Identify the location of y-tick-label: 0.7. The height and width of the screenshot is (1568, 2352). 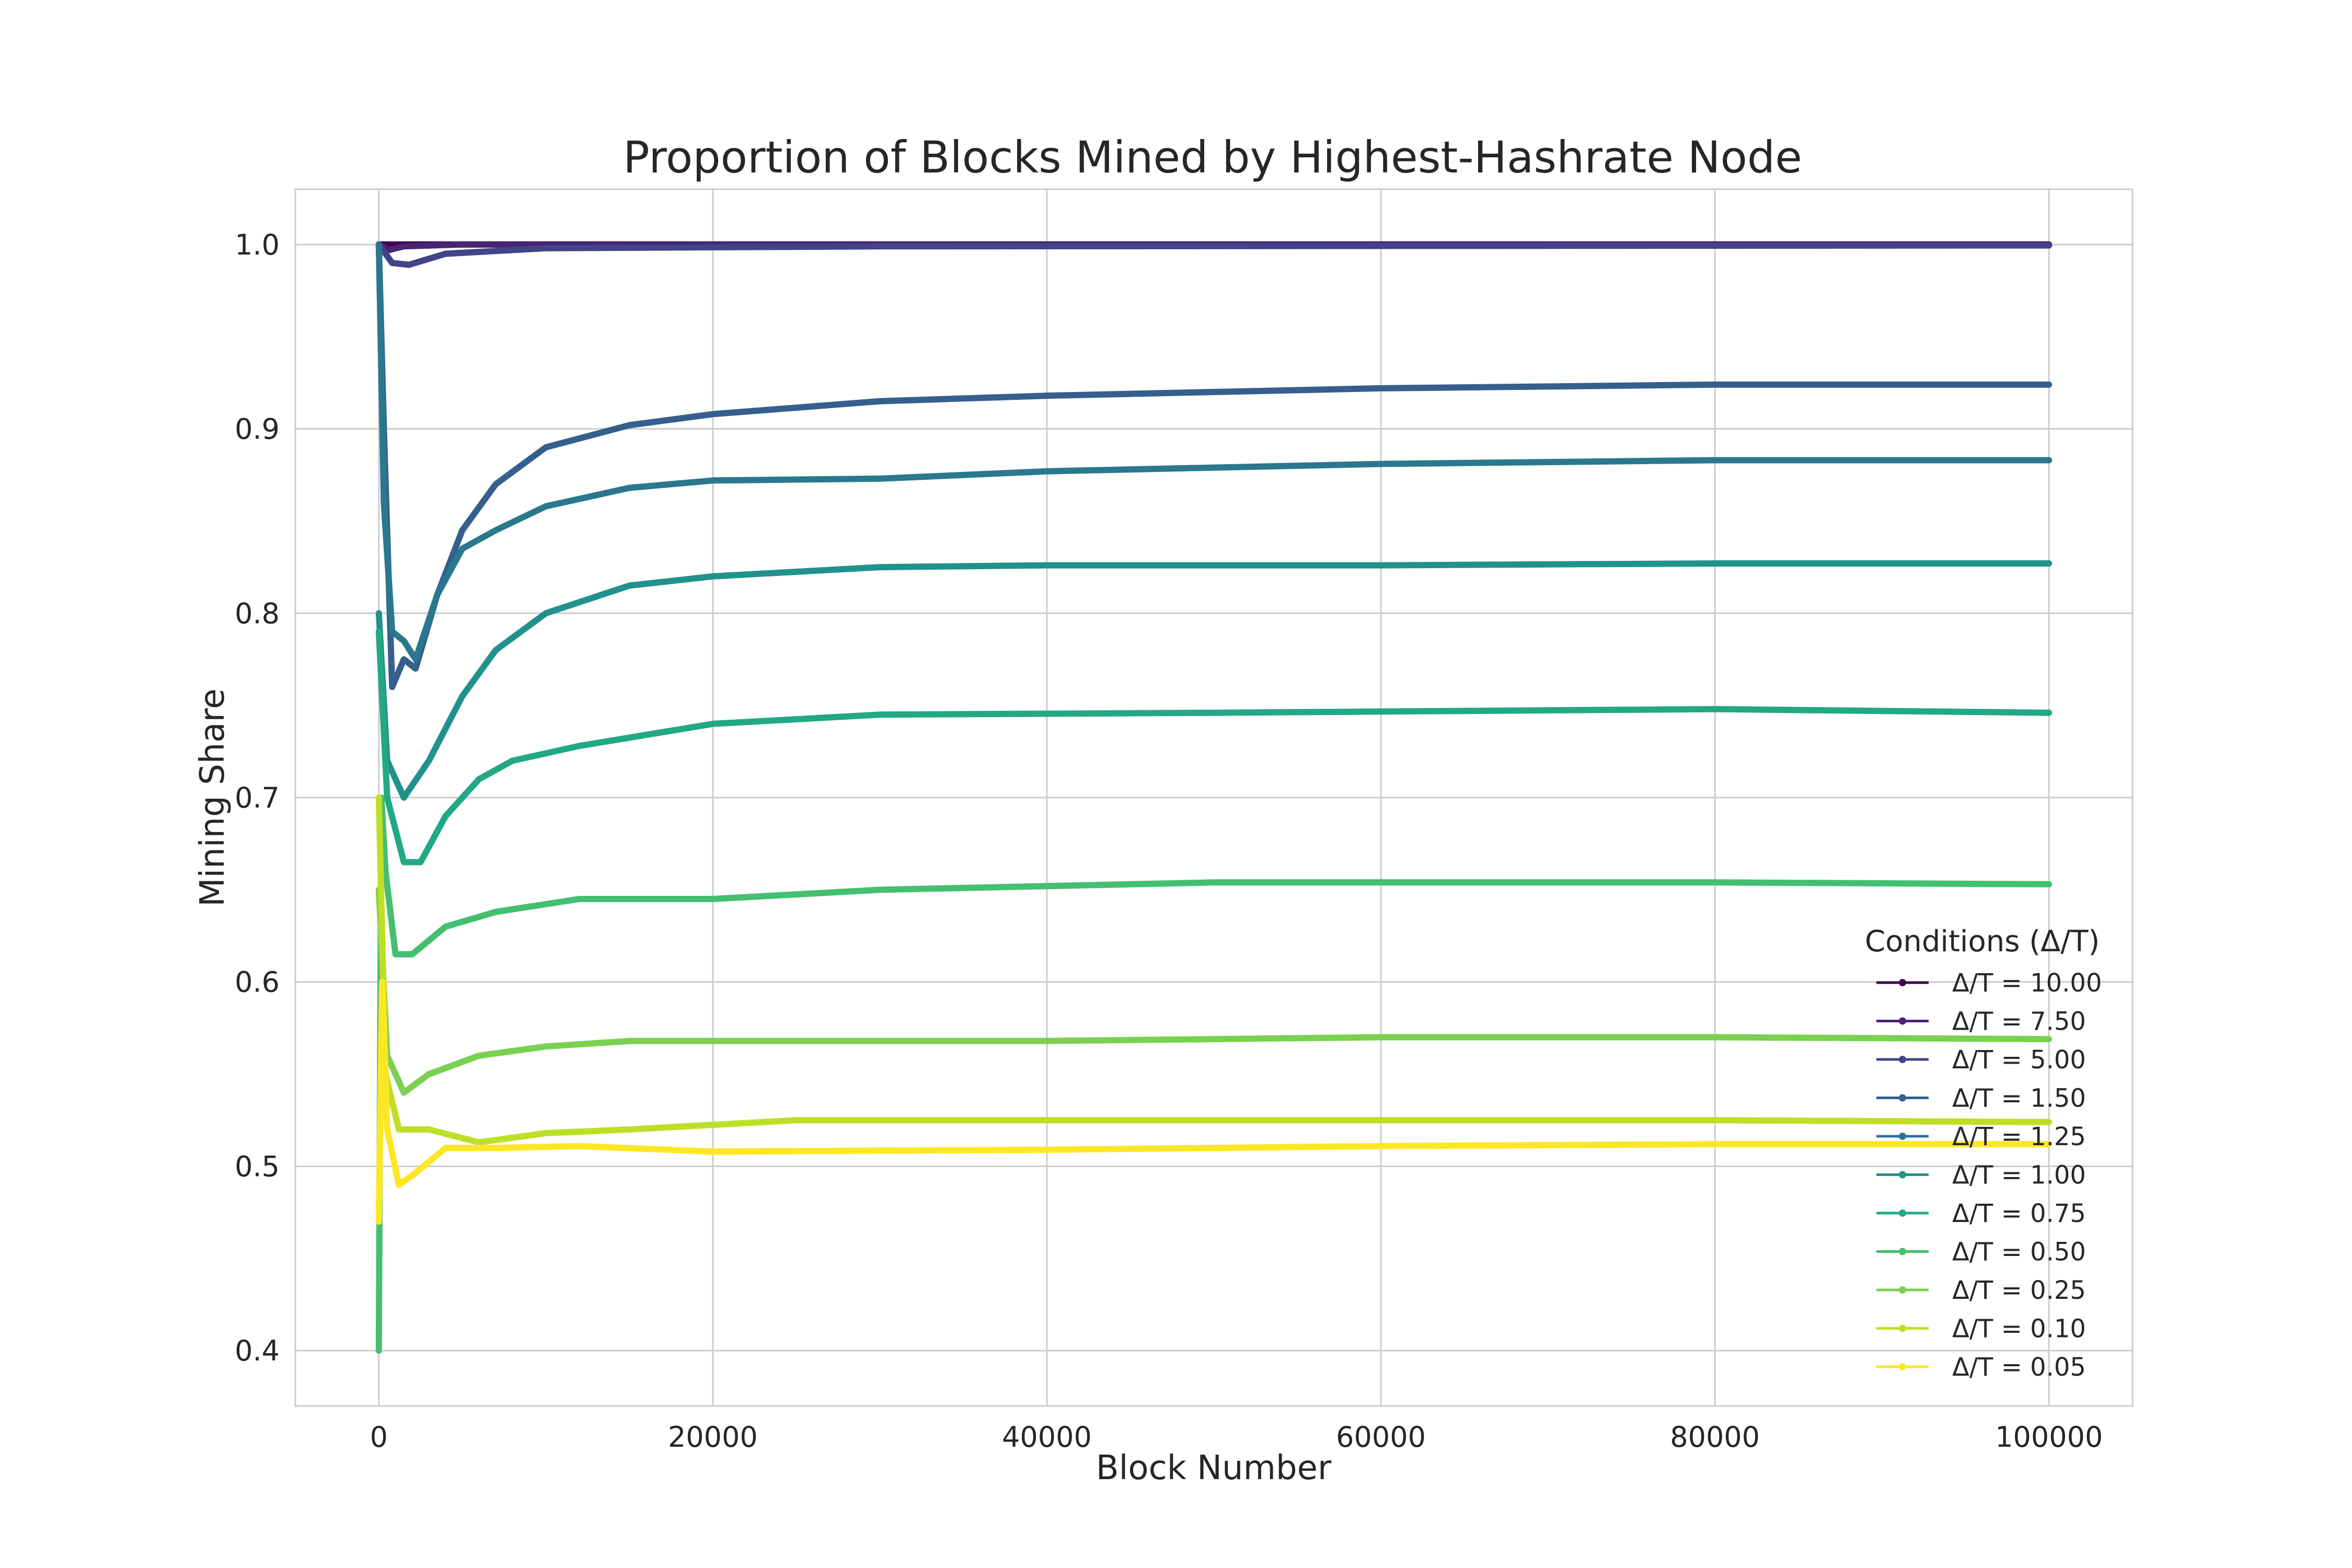
(257, 797).